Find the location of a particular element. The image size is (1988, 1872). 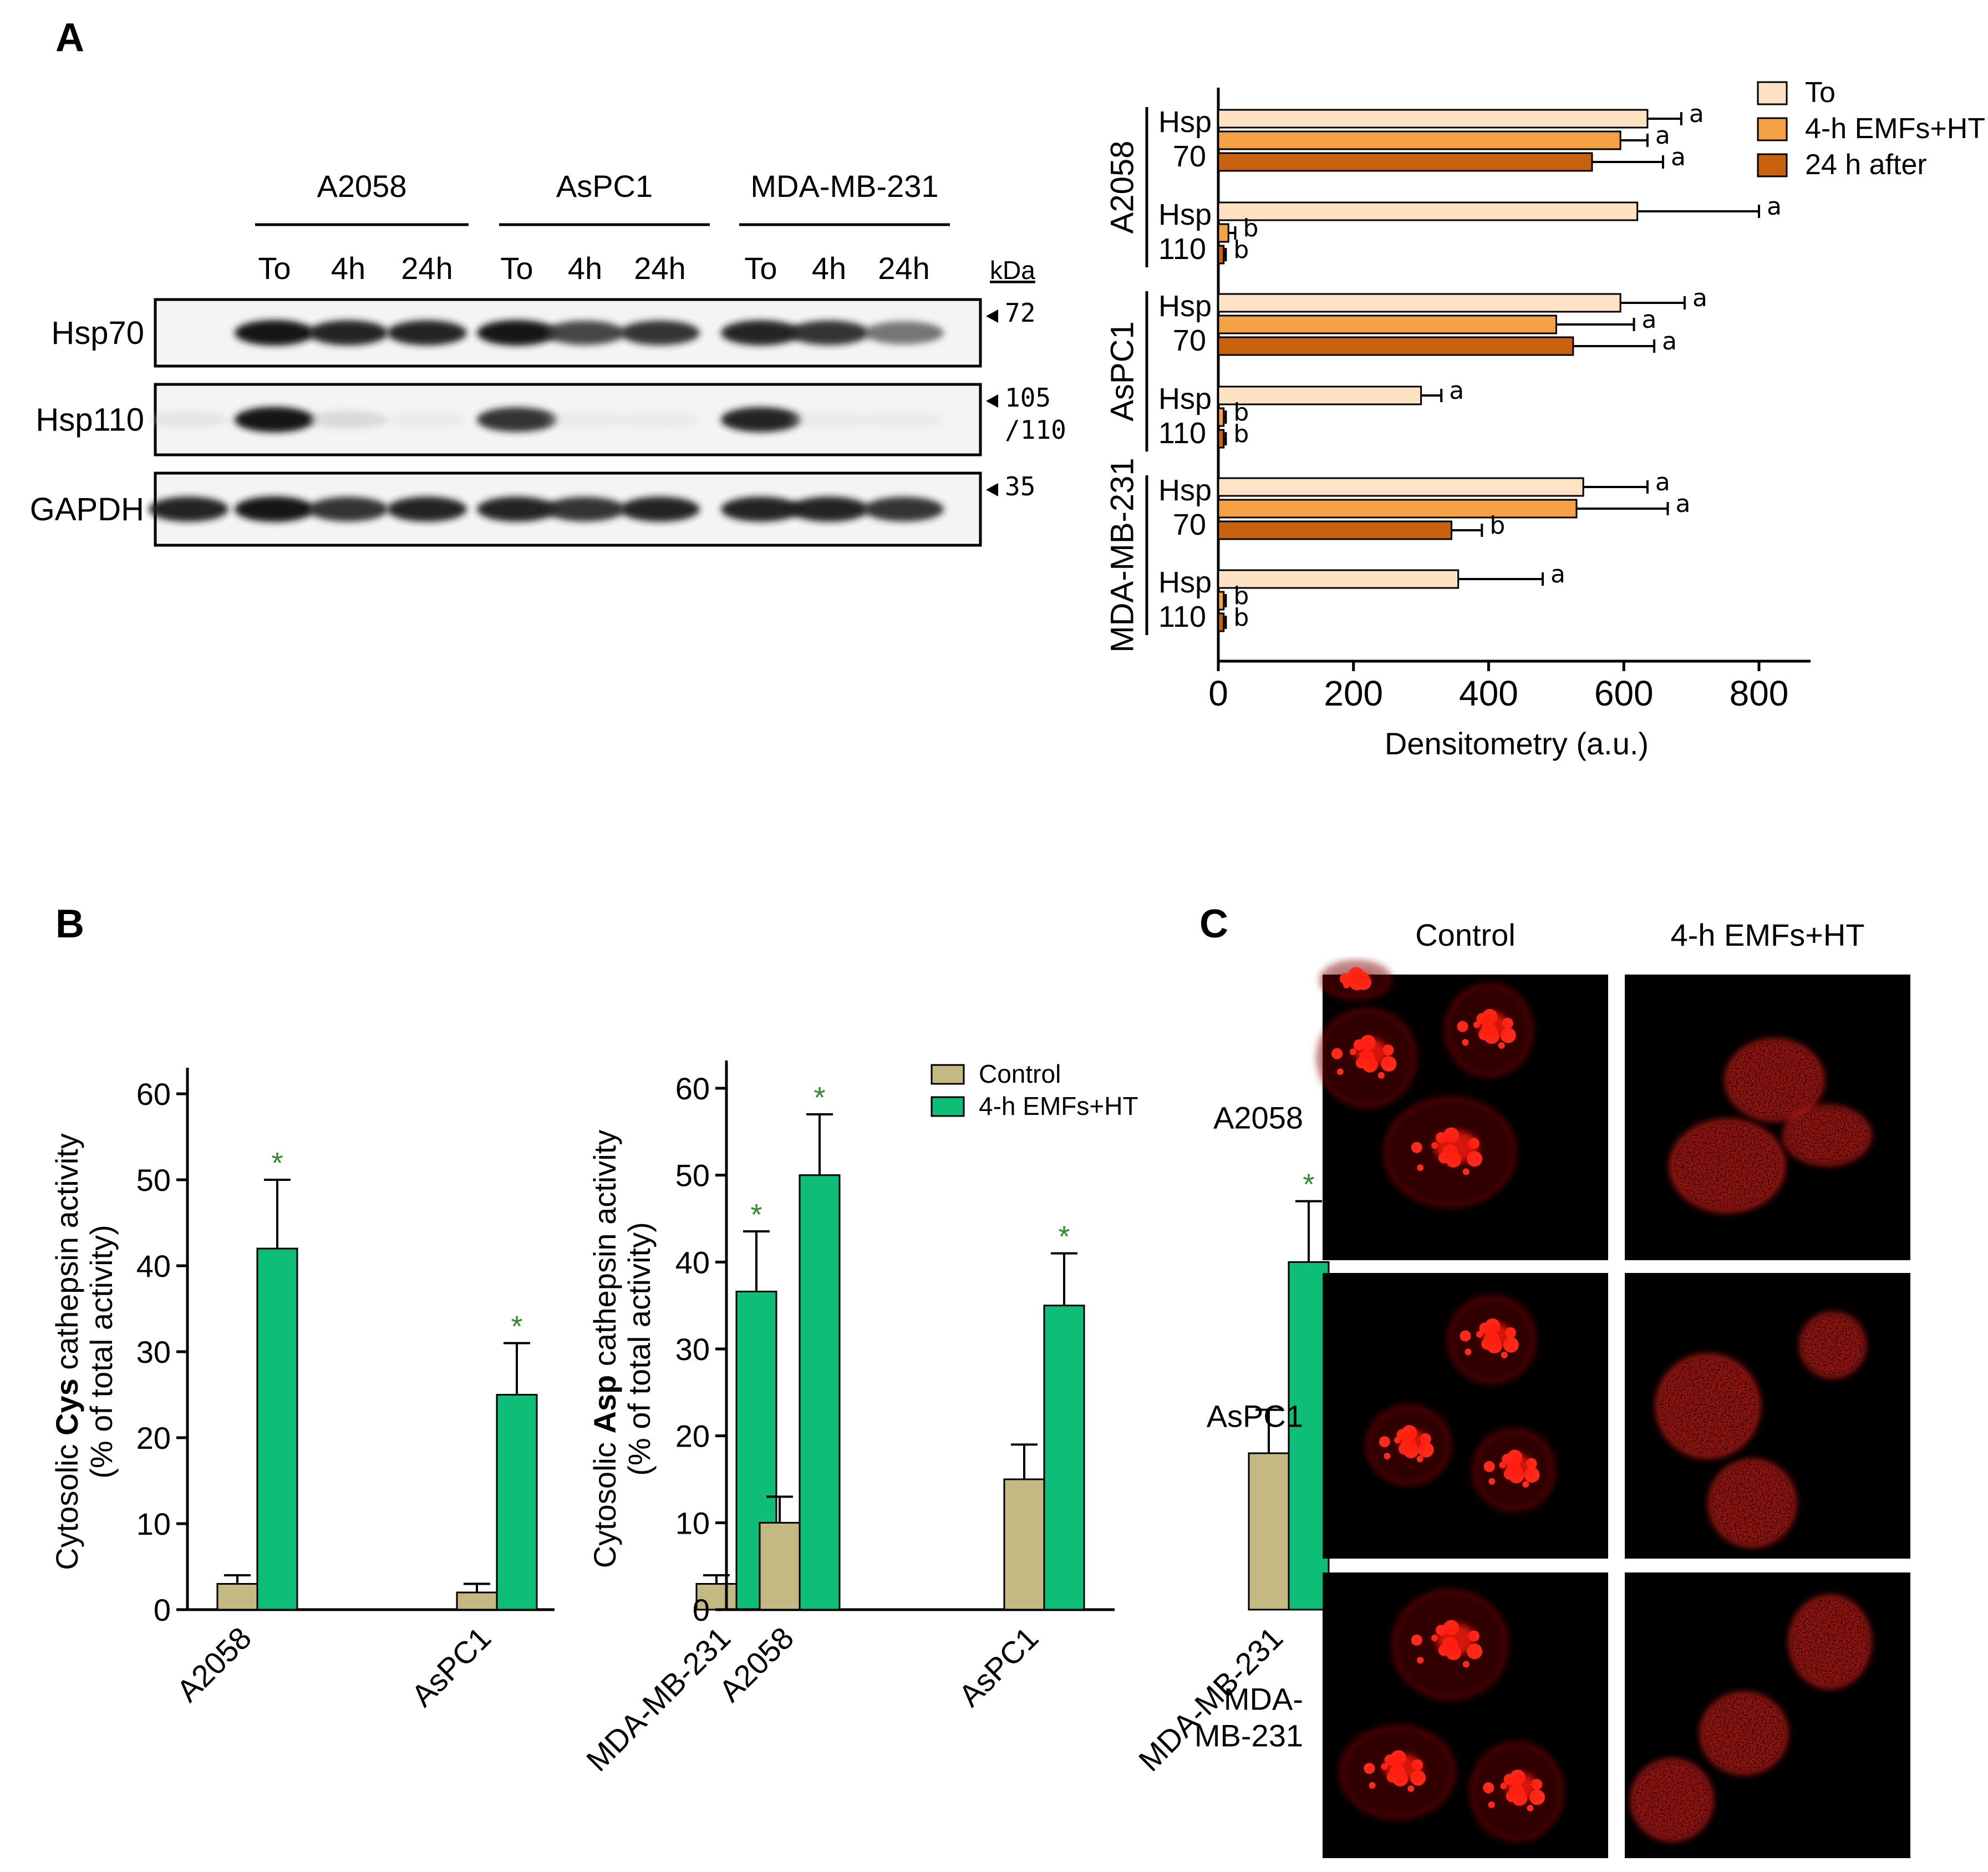

x-tick-label: 0 is located at coordinates (1218, 693).